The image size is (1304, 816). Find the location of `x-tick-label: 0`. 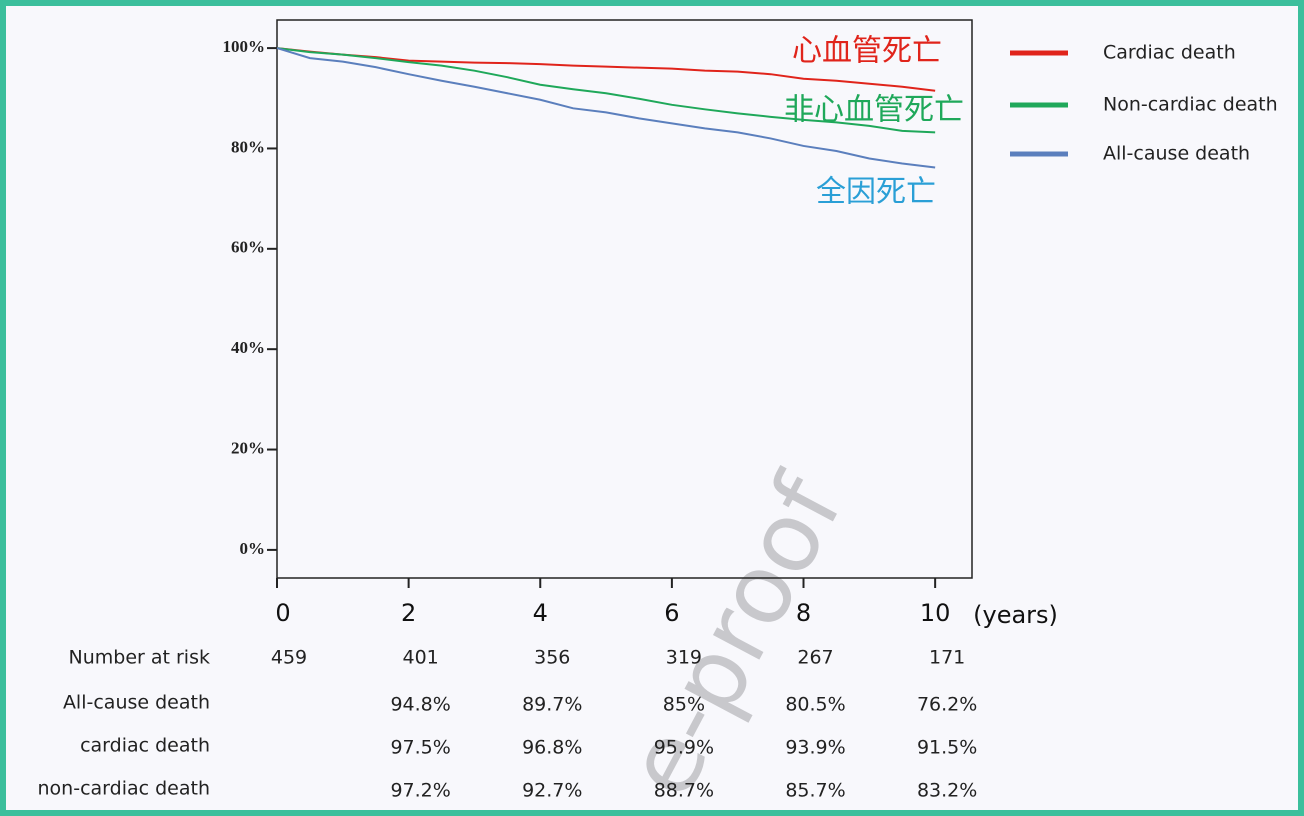

x-tick-label: 0 is located at coordinates (282, 613).